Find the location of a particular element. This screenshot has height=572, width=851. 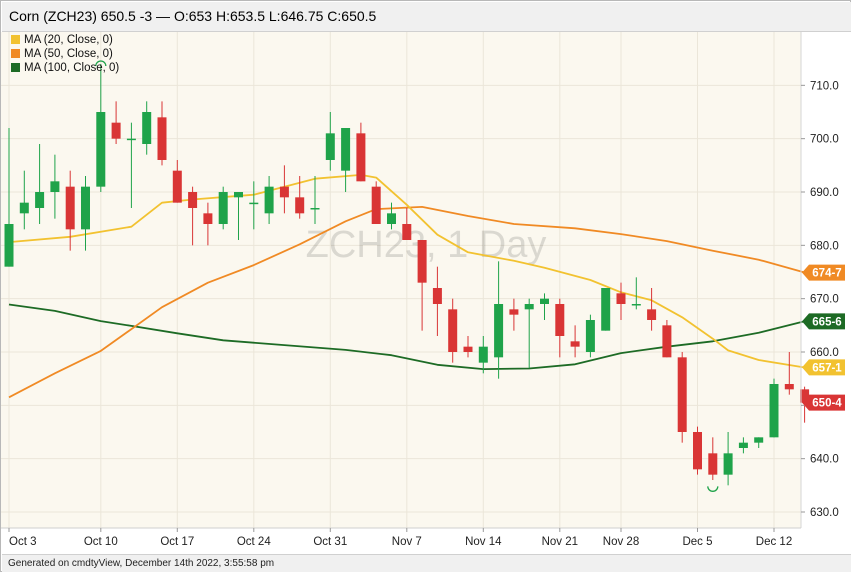

swing-high-marker is located at coordinates (101, 63).